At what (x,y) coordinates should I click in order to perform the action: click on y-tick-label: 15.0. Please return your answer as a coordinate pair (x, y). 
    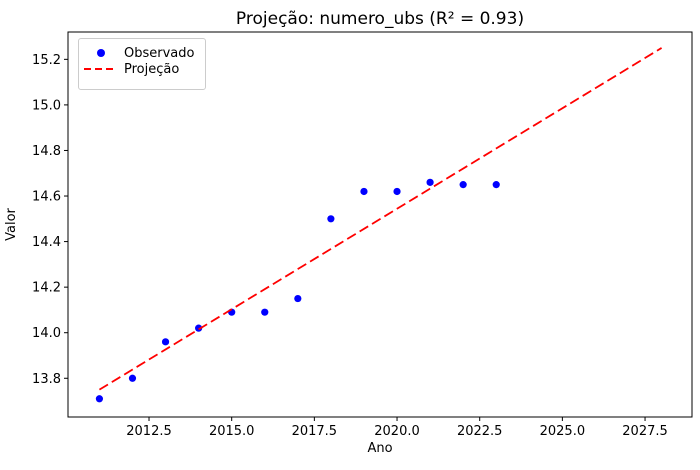
    Looking at the image, I should click on (46, 105).